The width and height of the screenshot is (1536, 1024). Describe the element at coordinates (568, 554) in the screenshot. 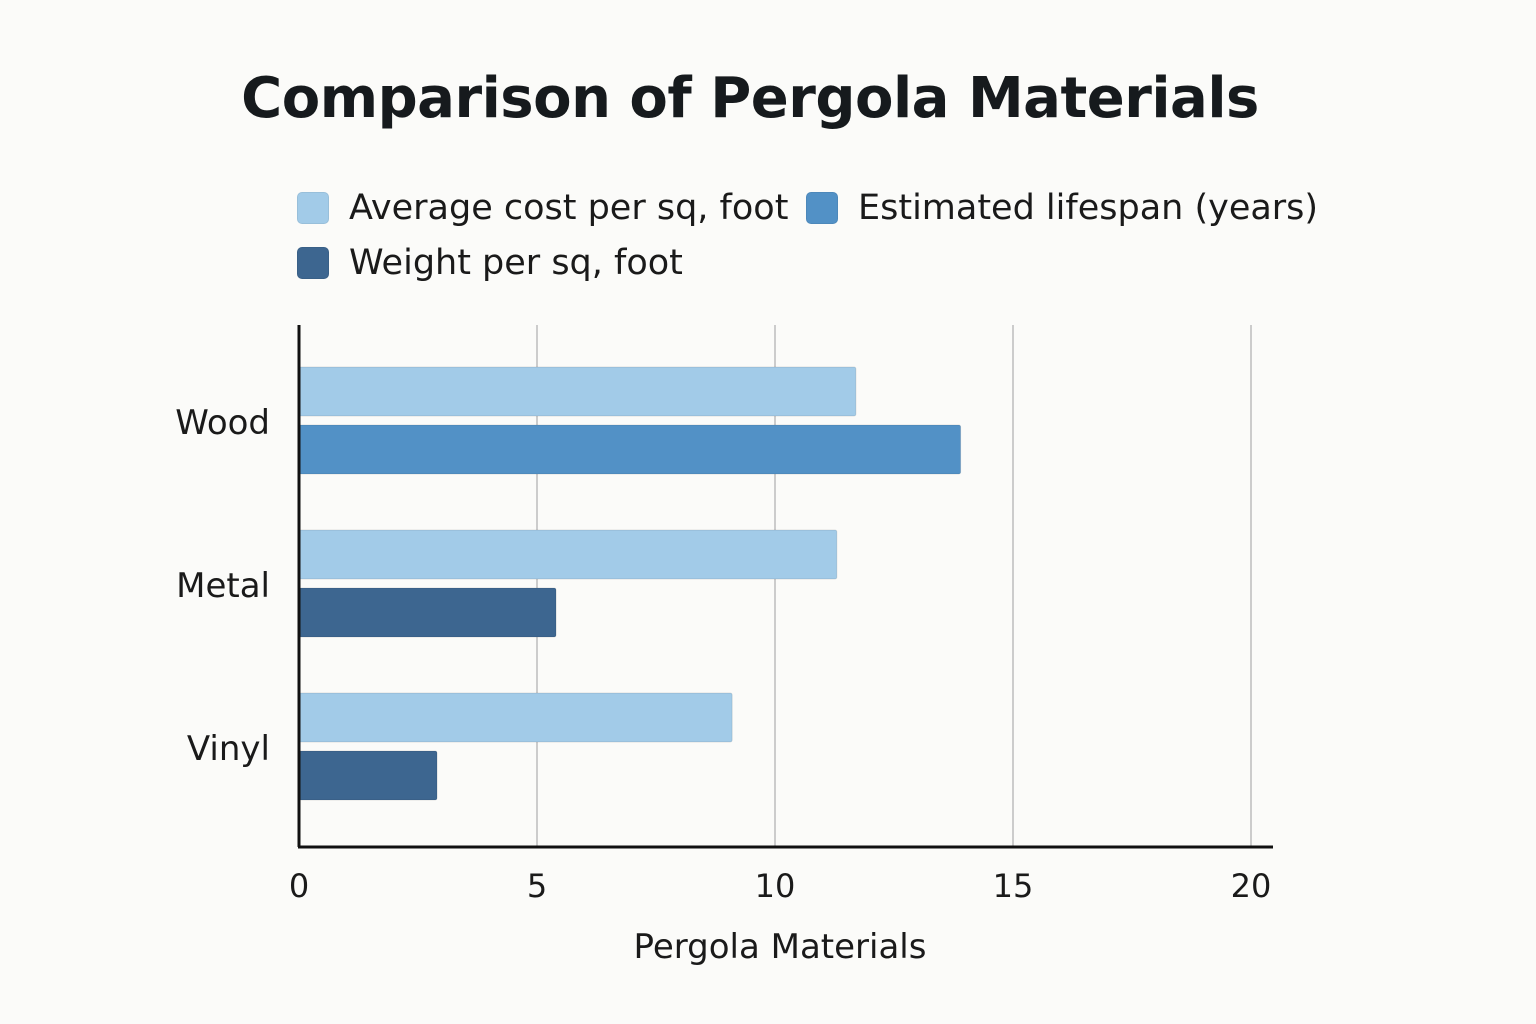

I see `bar-metal-cost` at that location.